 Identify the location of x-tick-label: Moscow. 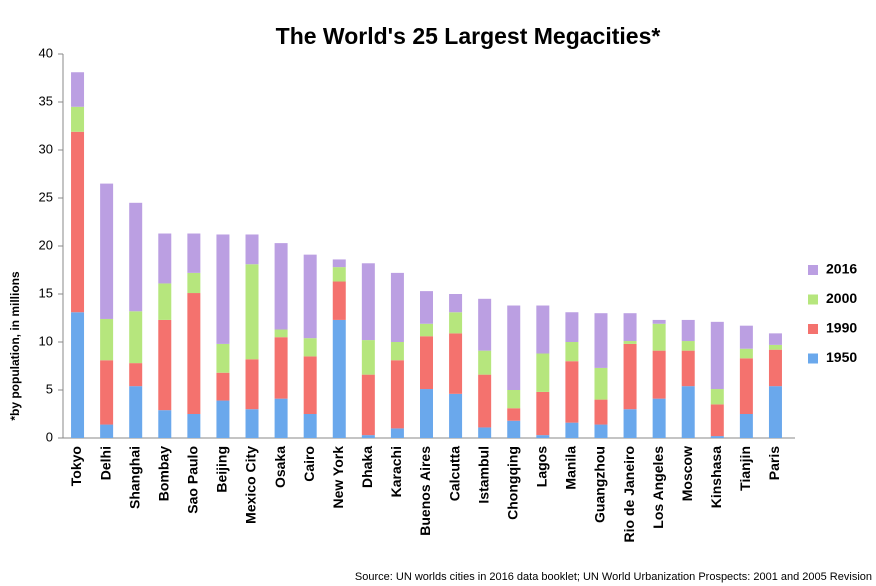
(687, 473).